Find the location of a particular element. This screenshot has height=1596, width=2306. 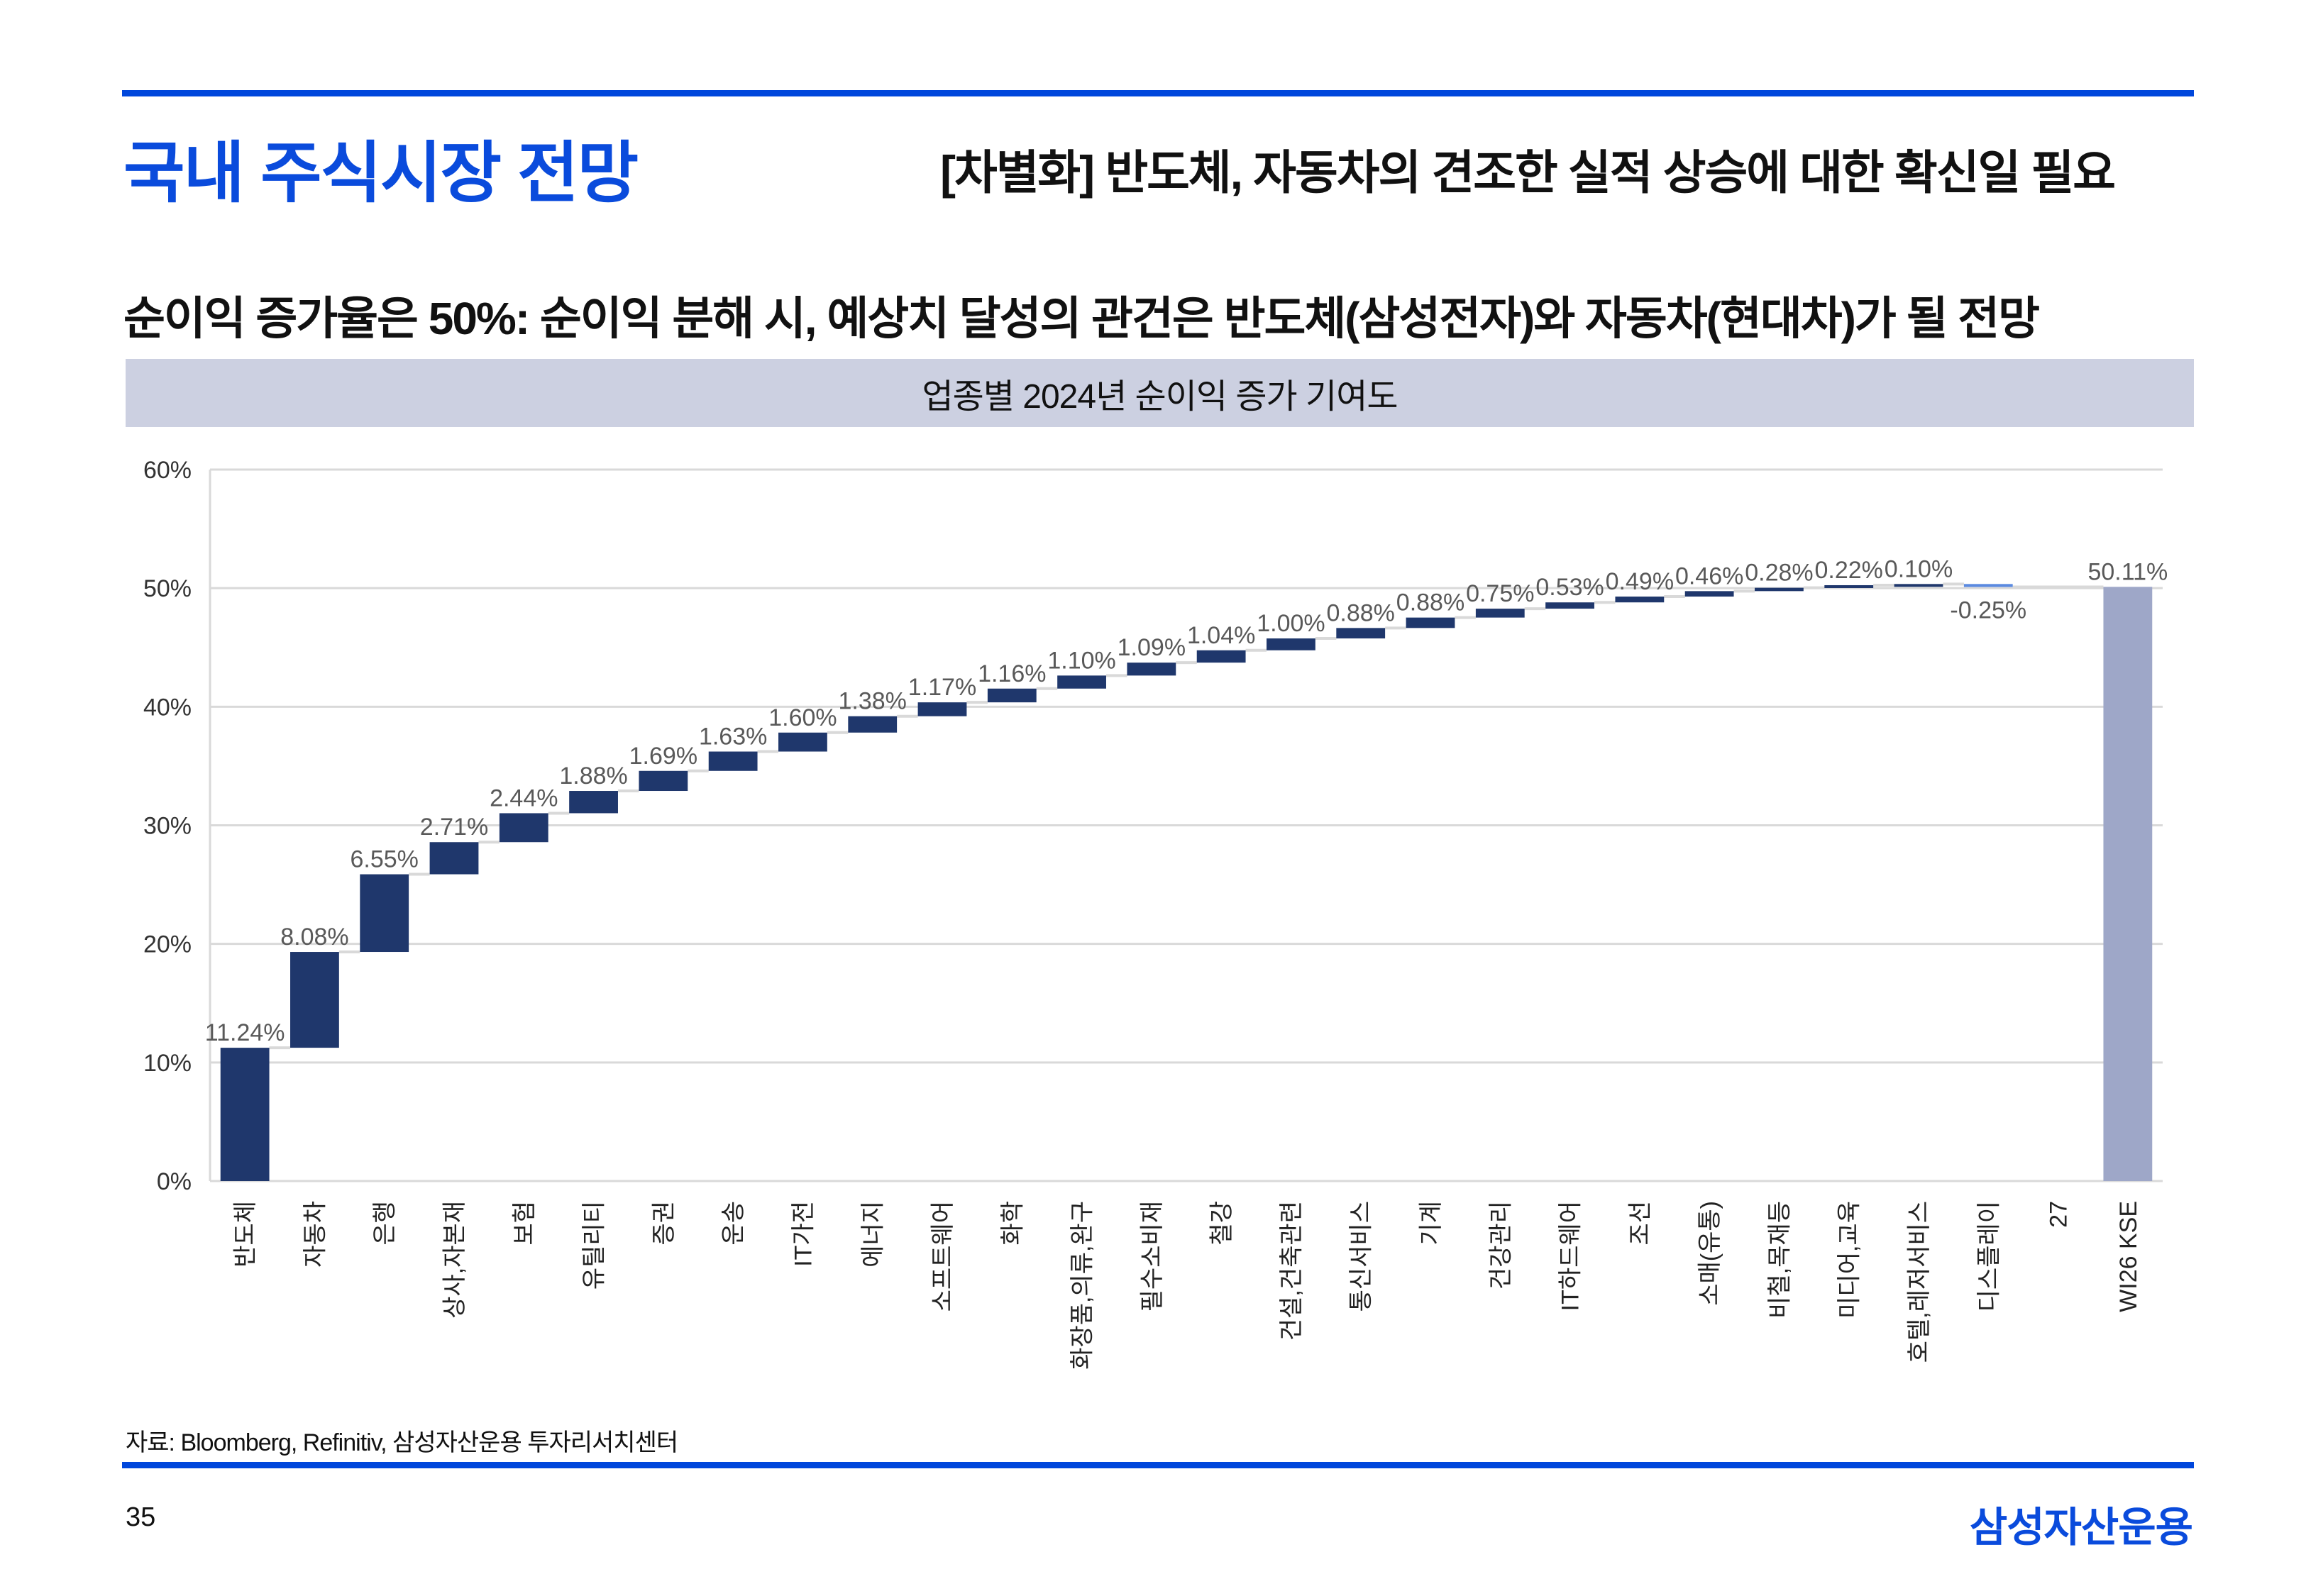

x-axis-label: 운송 is located at coordinates (733, 1223).